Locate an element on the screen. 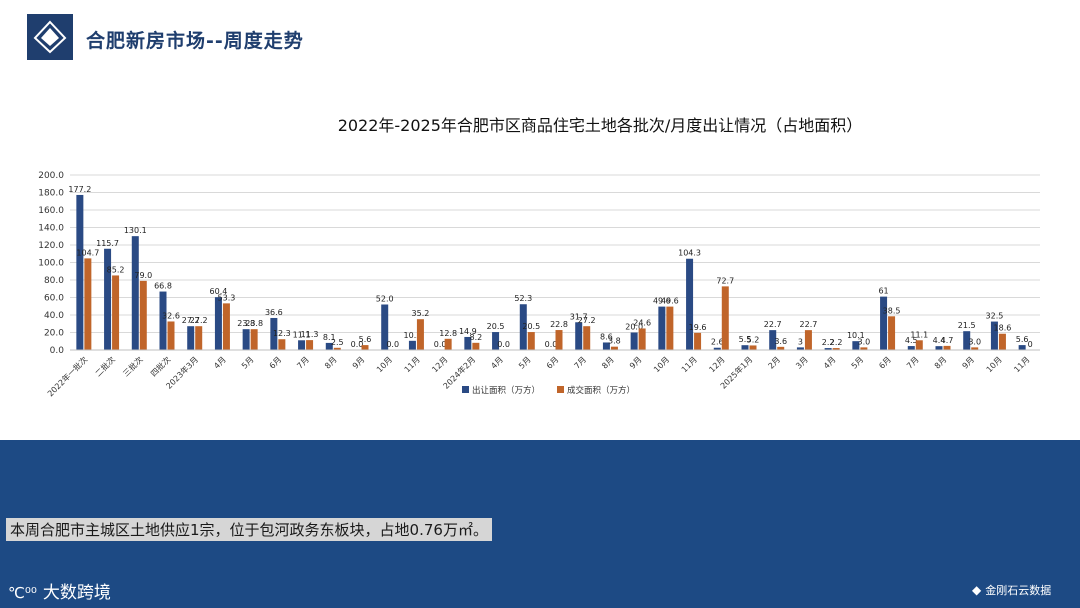  y-tick-label: 160.0 is located at coordinates (51, 211).